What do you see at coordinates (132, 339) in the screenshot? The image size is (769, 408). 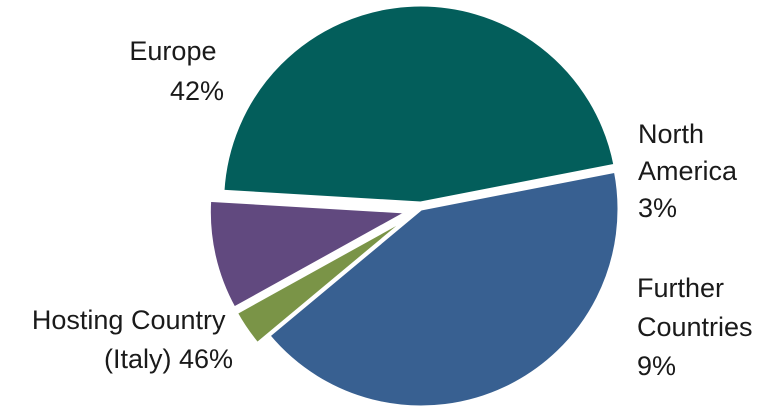 I see `label-hosting-country: Hosting Country (Italy) 46%` at bounding box center [132, 339].